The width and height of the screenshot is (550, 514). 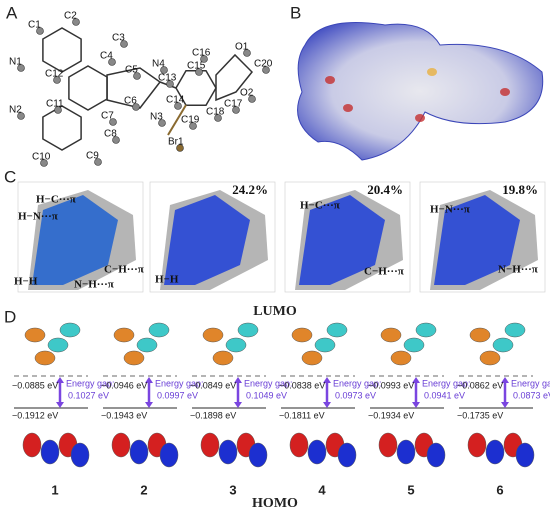 I want to click on percentage: 19.8%, so click(x=520, y=189).